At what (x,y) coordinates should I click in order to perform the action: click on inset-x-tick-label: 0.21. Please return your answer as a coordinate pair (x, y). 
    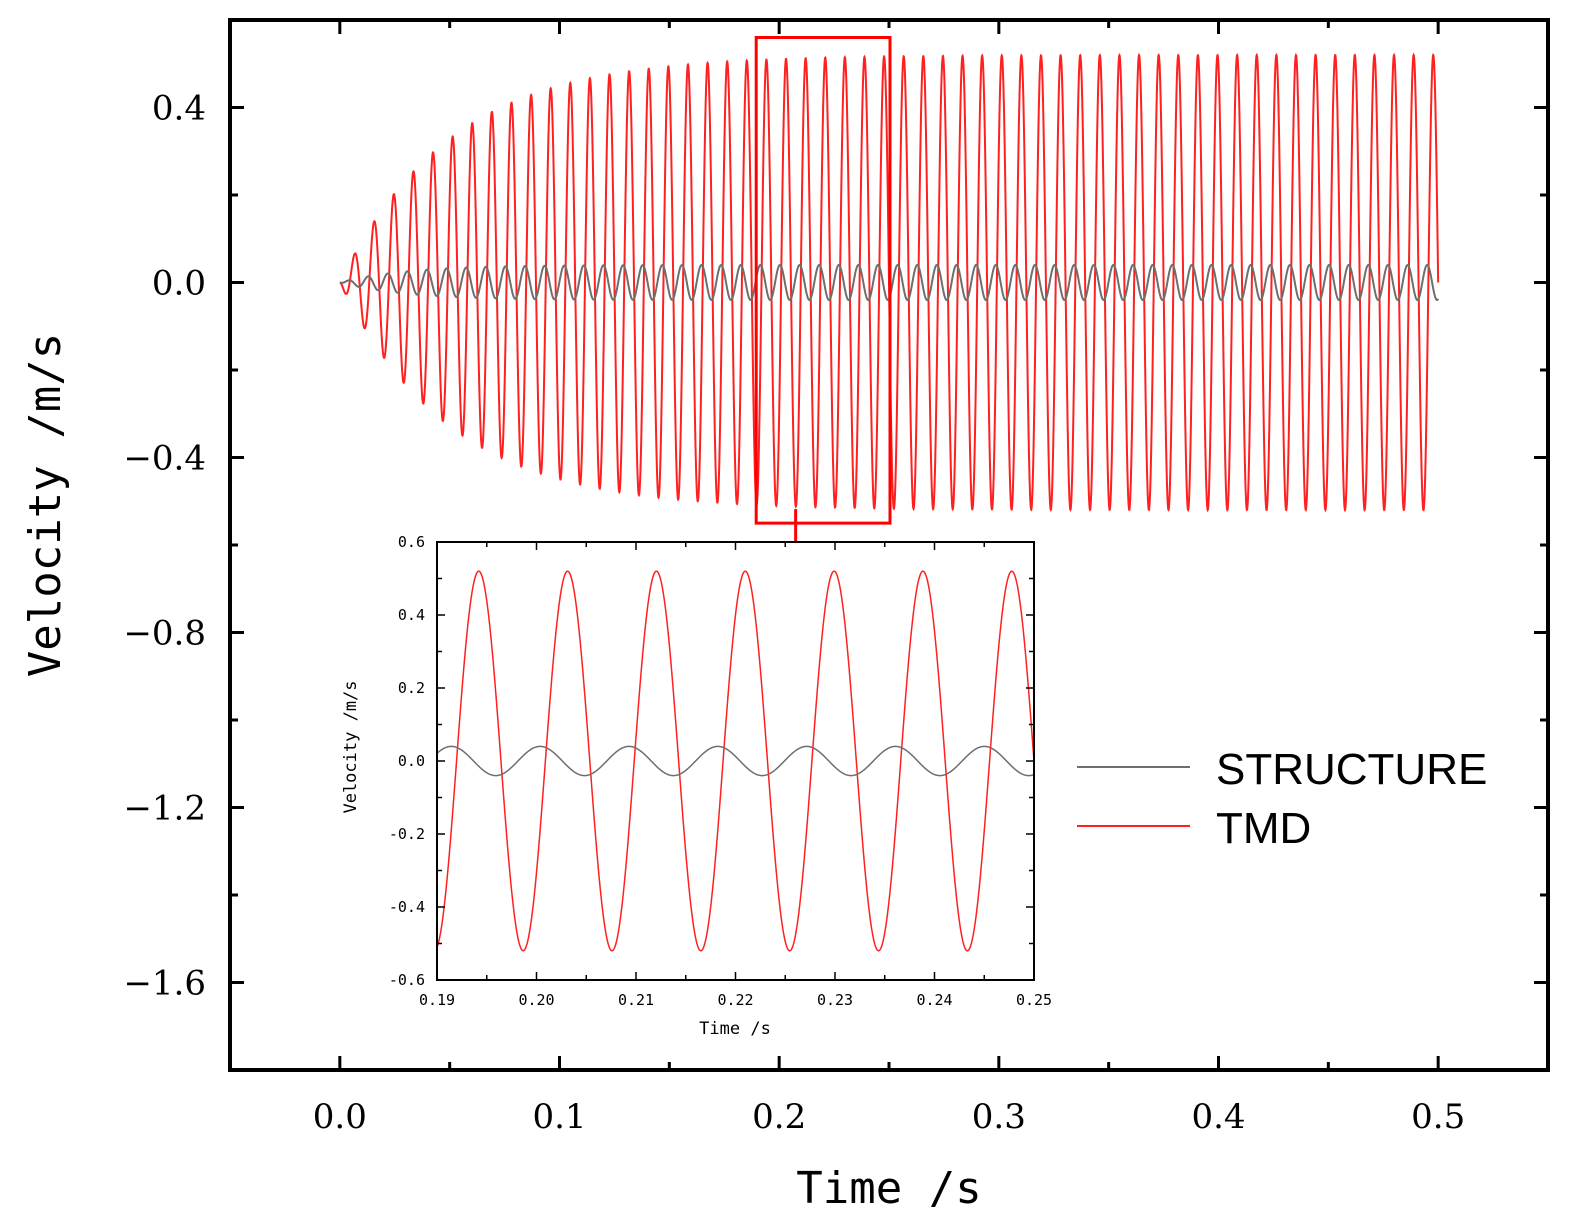
    Looking at the image, I should click on (636, 1000).